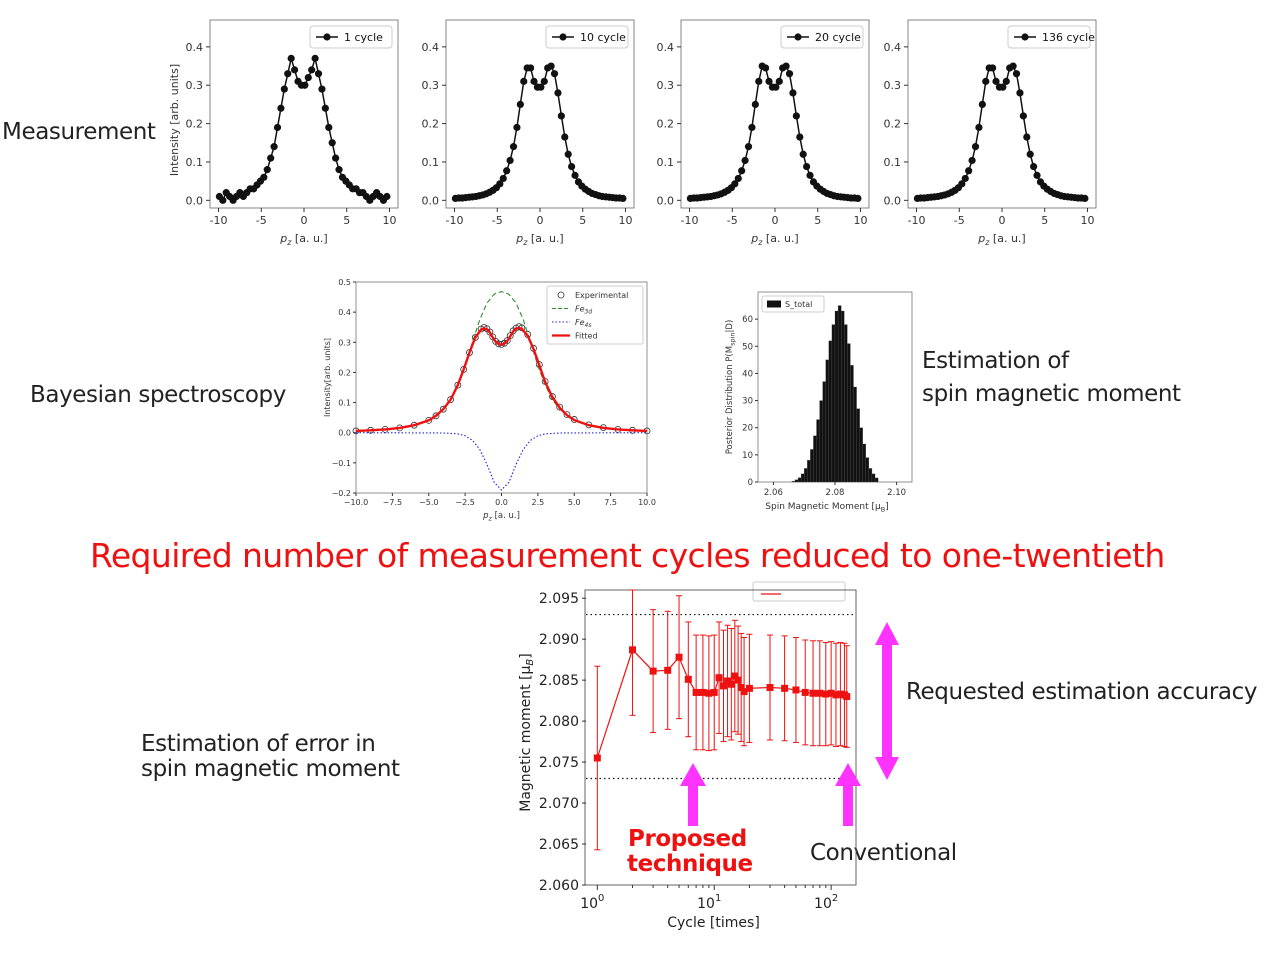 Image resolution: width=1280 pixels, height=953 pixels. What do you see at coordinates (559, 722) in the screenshot?
I see `y-tick-label: 2.080` at bounding box center [559, 722].